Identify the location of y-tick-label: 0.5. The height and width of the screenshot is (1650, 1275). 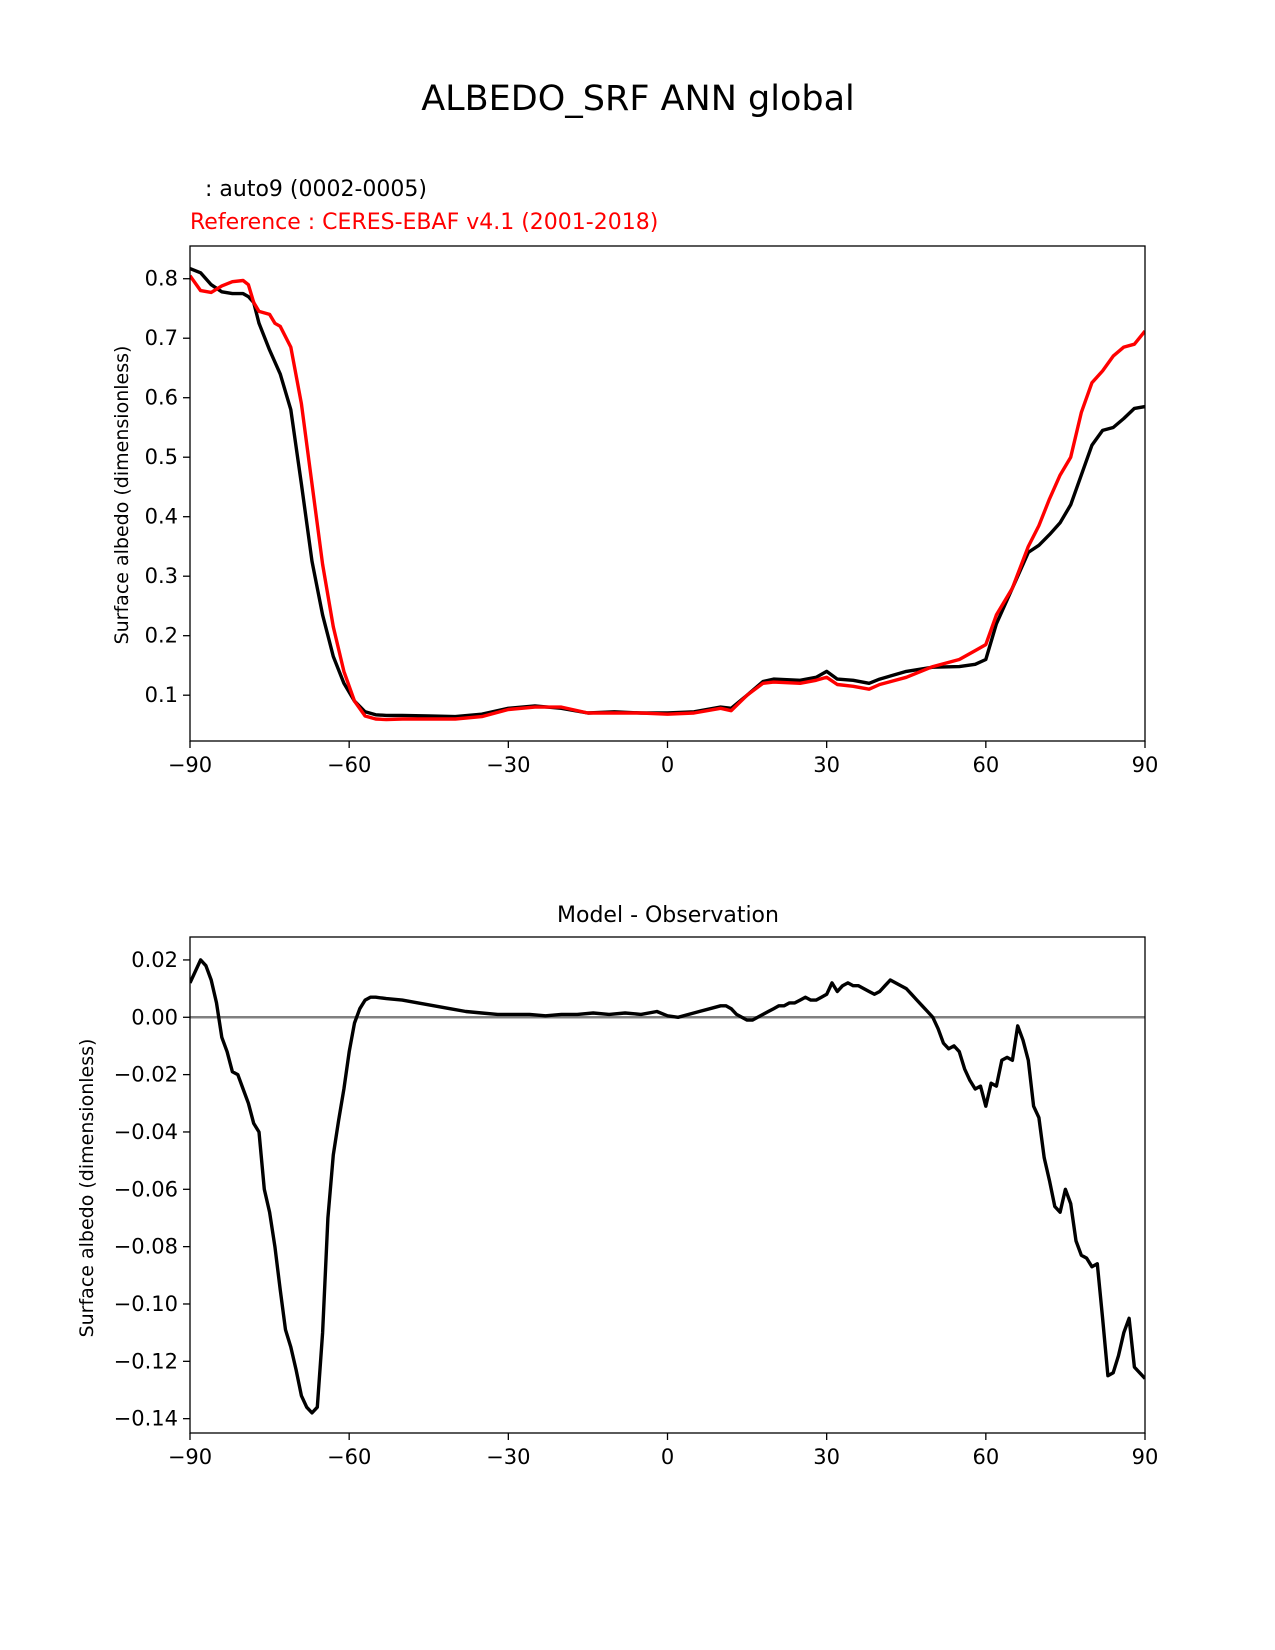
(161, 457).